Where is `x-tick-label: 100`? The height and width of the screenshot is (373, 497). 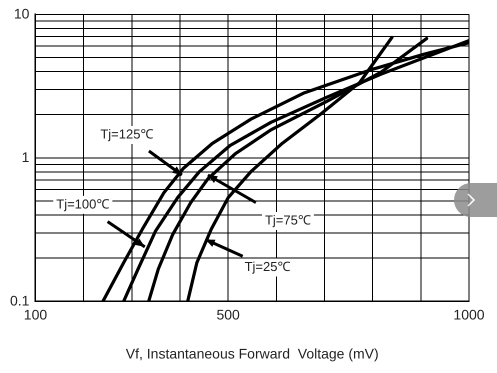 x-tick-label: 100 is located at coordinates (36, 314).